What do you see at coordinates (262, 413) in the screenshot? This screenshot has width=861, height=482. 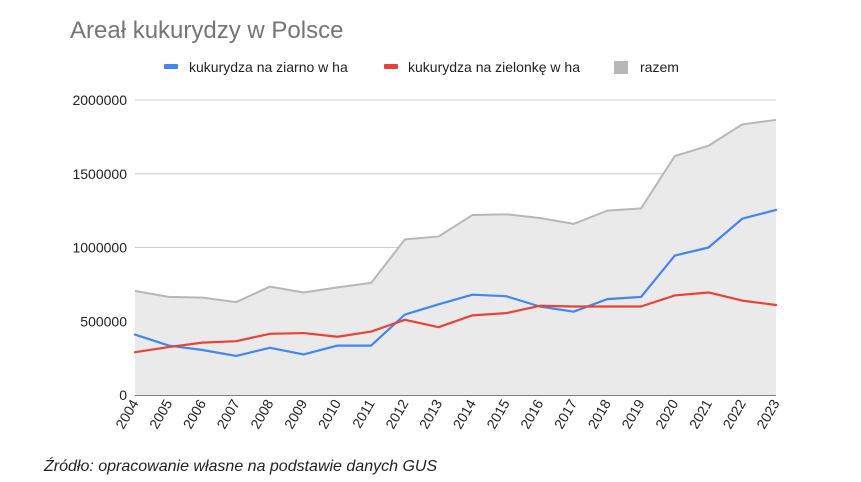 I see `x-tick-label: 2008` at bounding box center [262, 413].